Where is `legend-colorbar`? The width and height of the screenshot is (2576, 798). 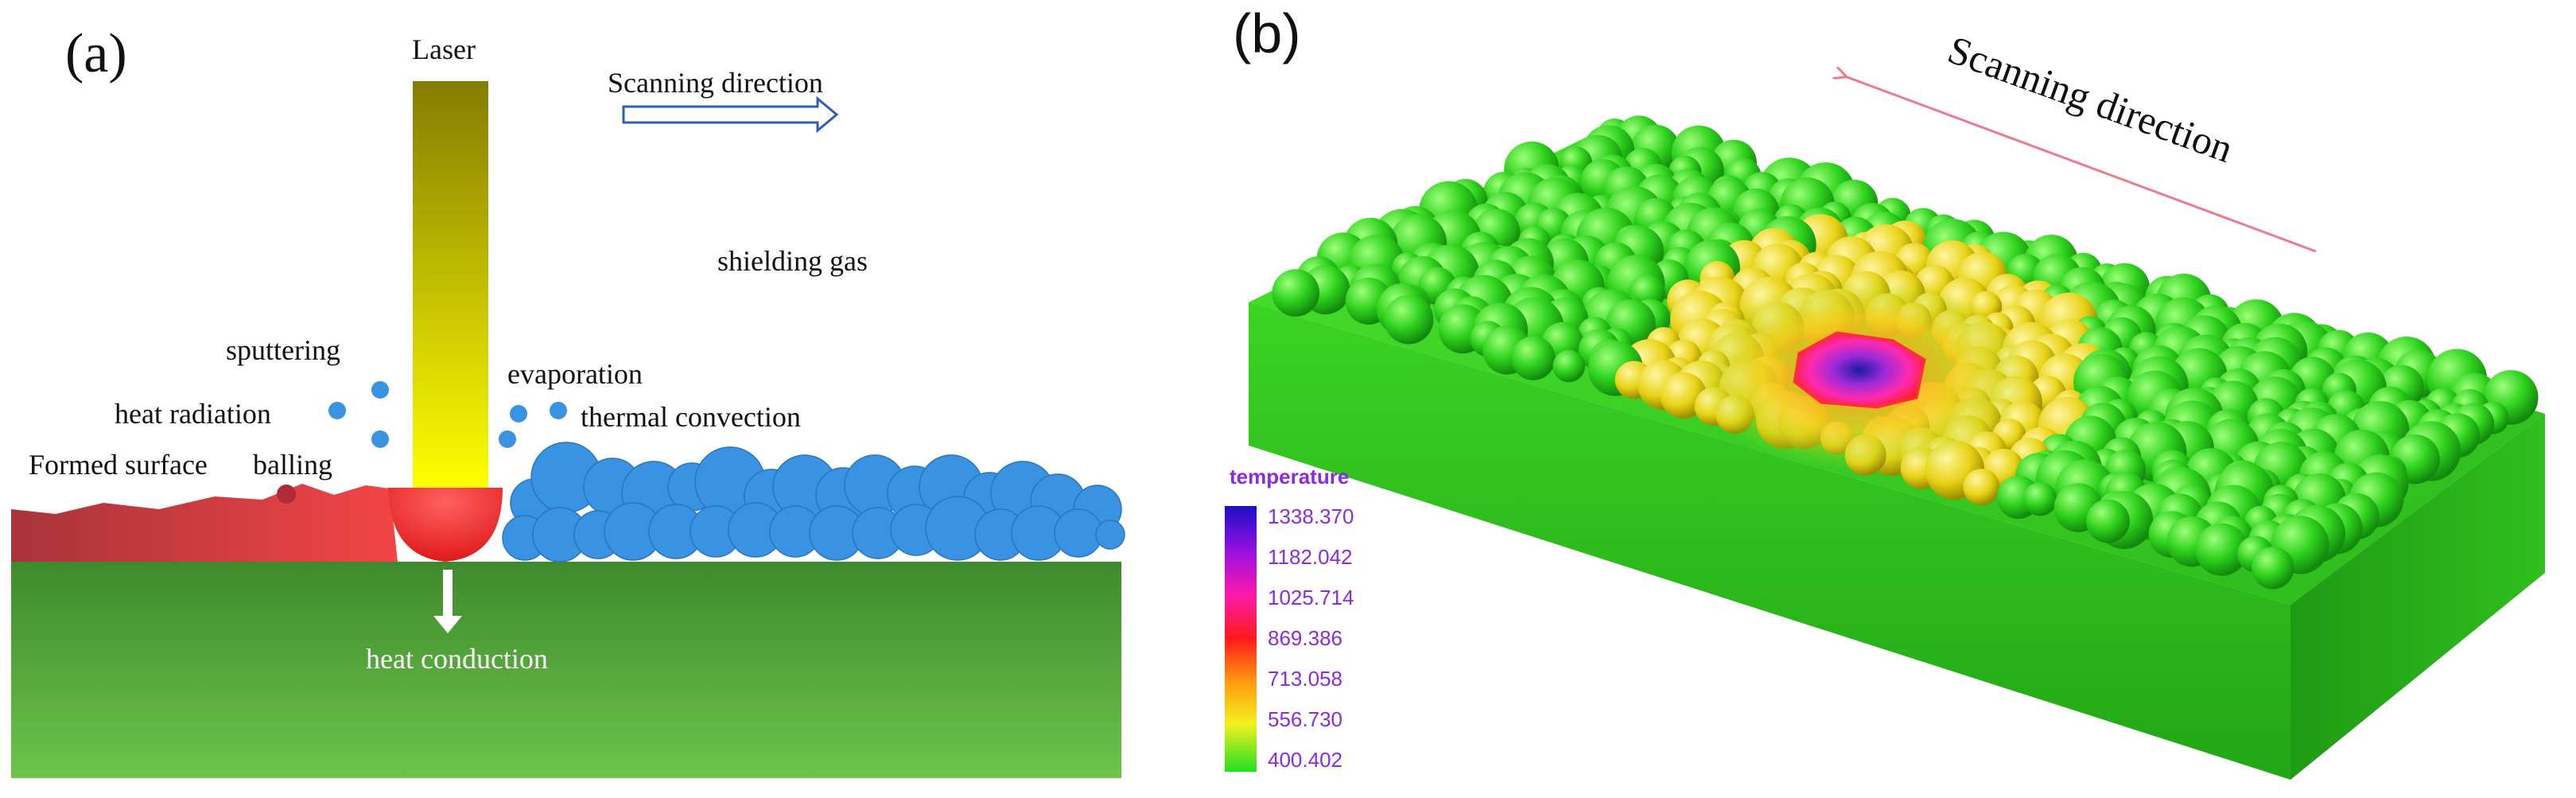 legend-colorbar is located at coordinates (1241, 639).